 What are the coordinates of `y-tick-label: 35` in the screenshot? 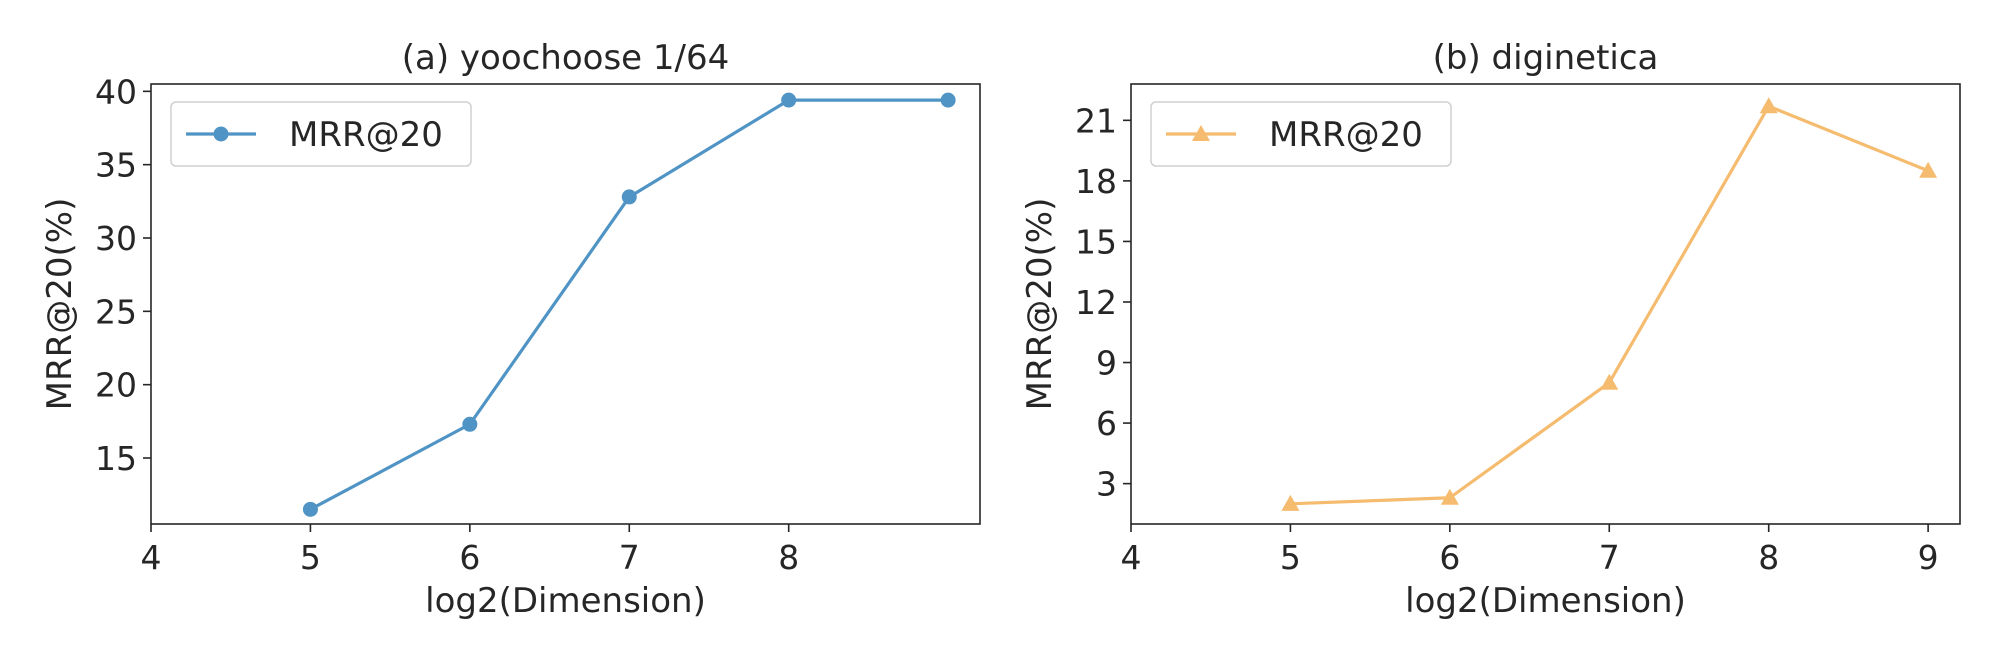 It's located at (116, 165).